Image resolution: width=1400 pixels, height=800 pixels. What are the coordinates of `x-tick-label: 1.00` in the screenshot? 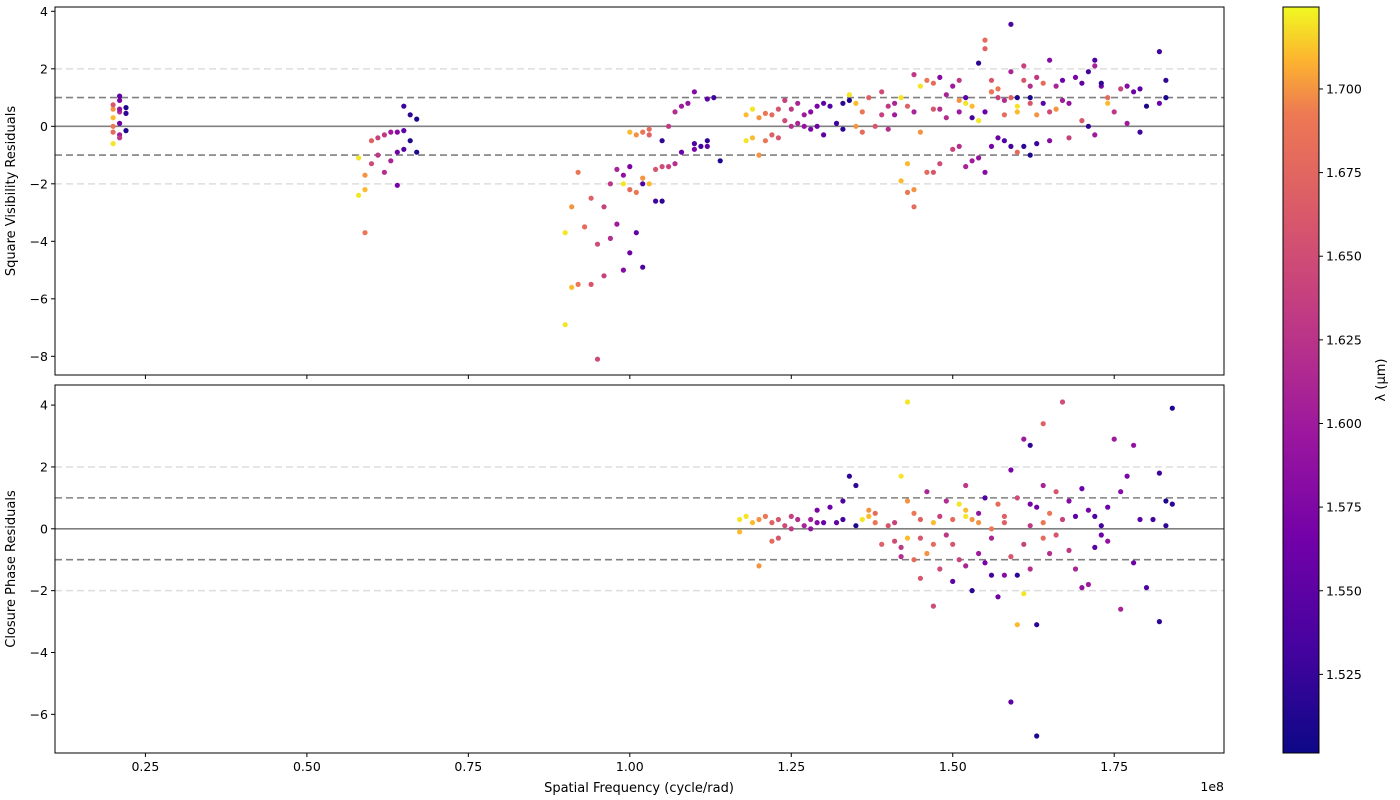 It's located at (630, 766).